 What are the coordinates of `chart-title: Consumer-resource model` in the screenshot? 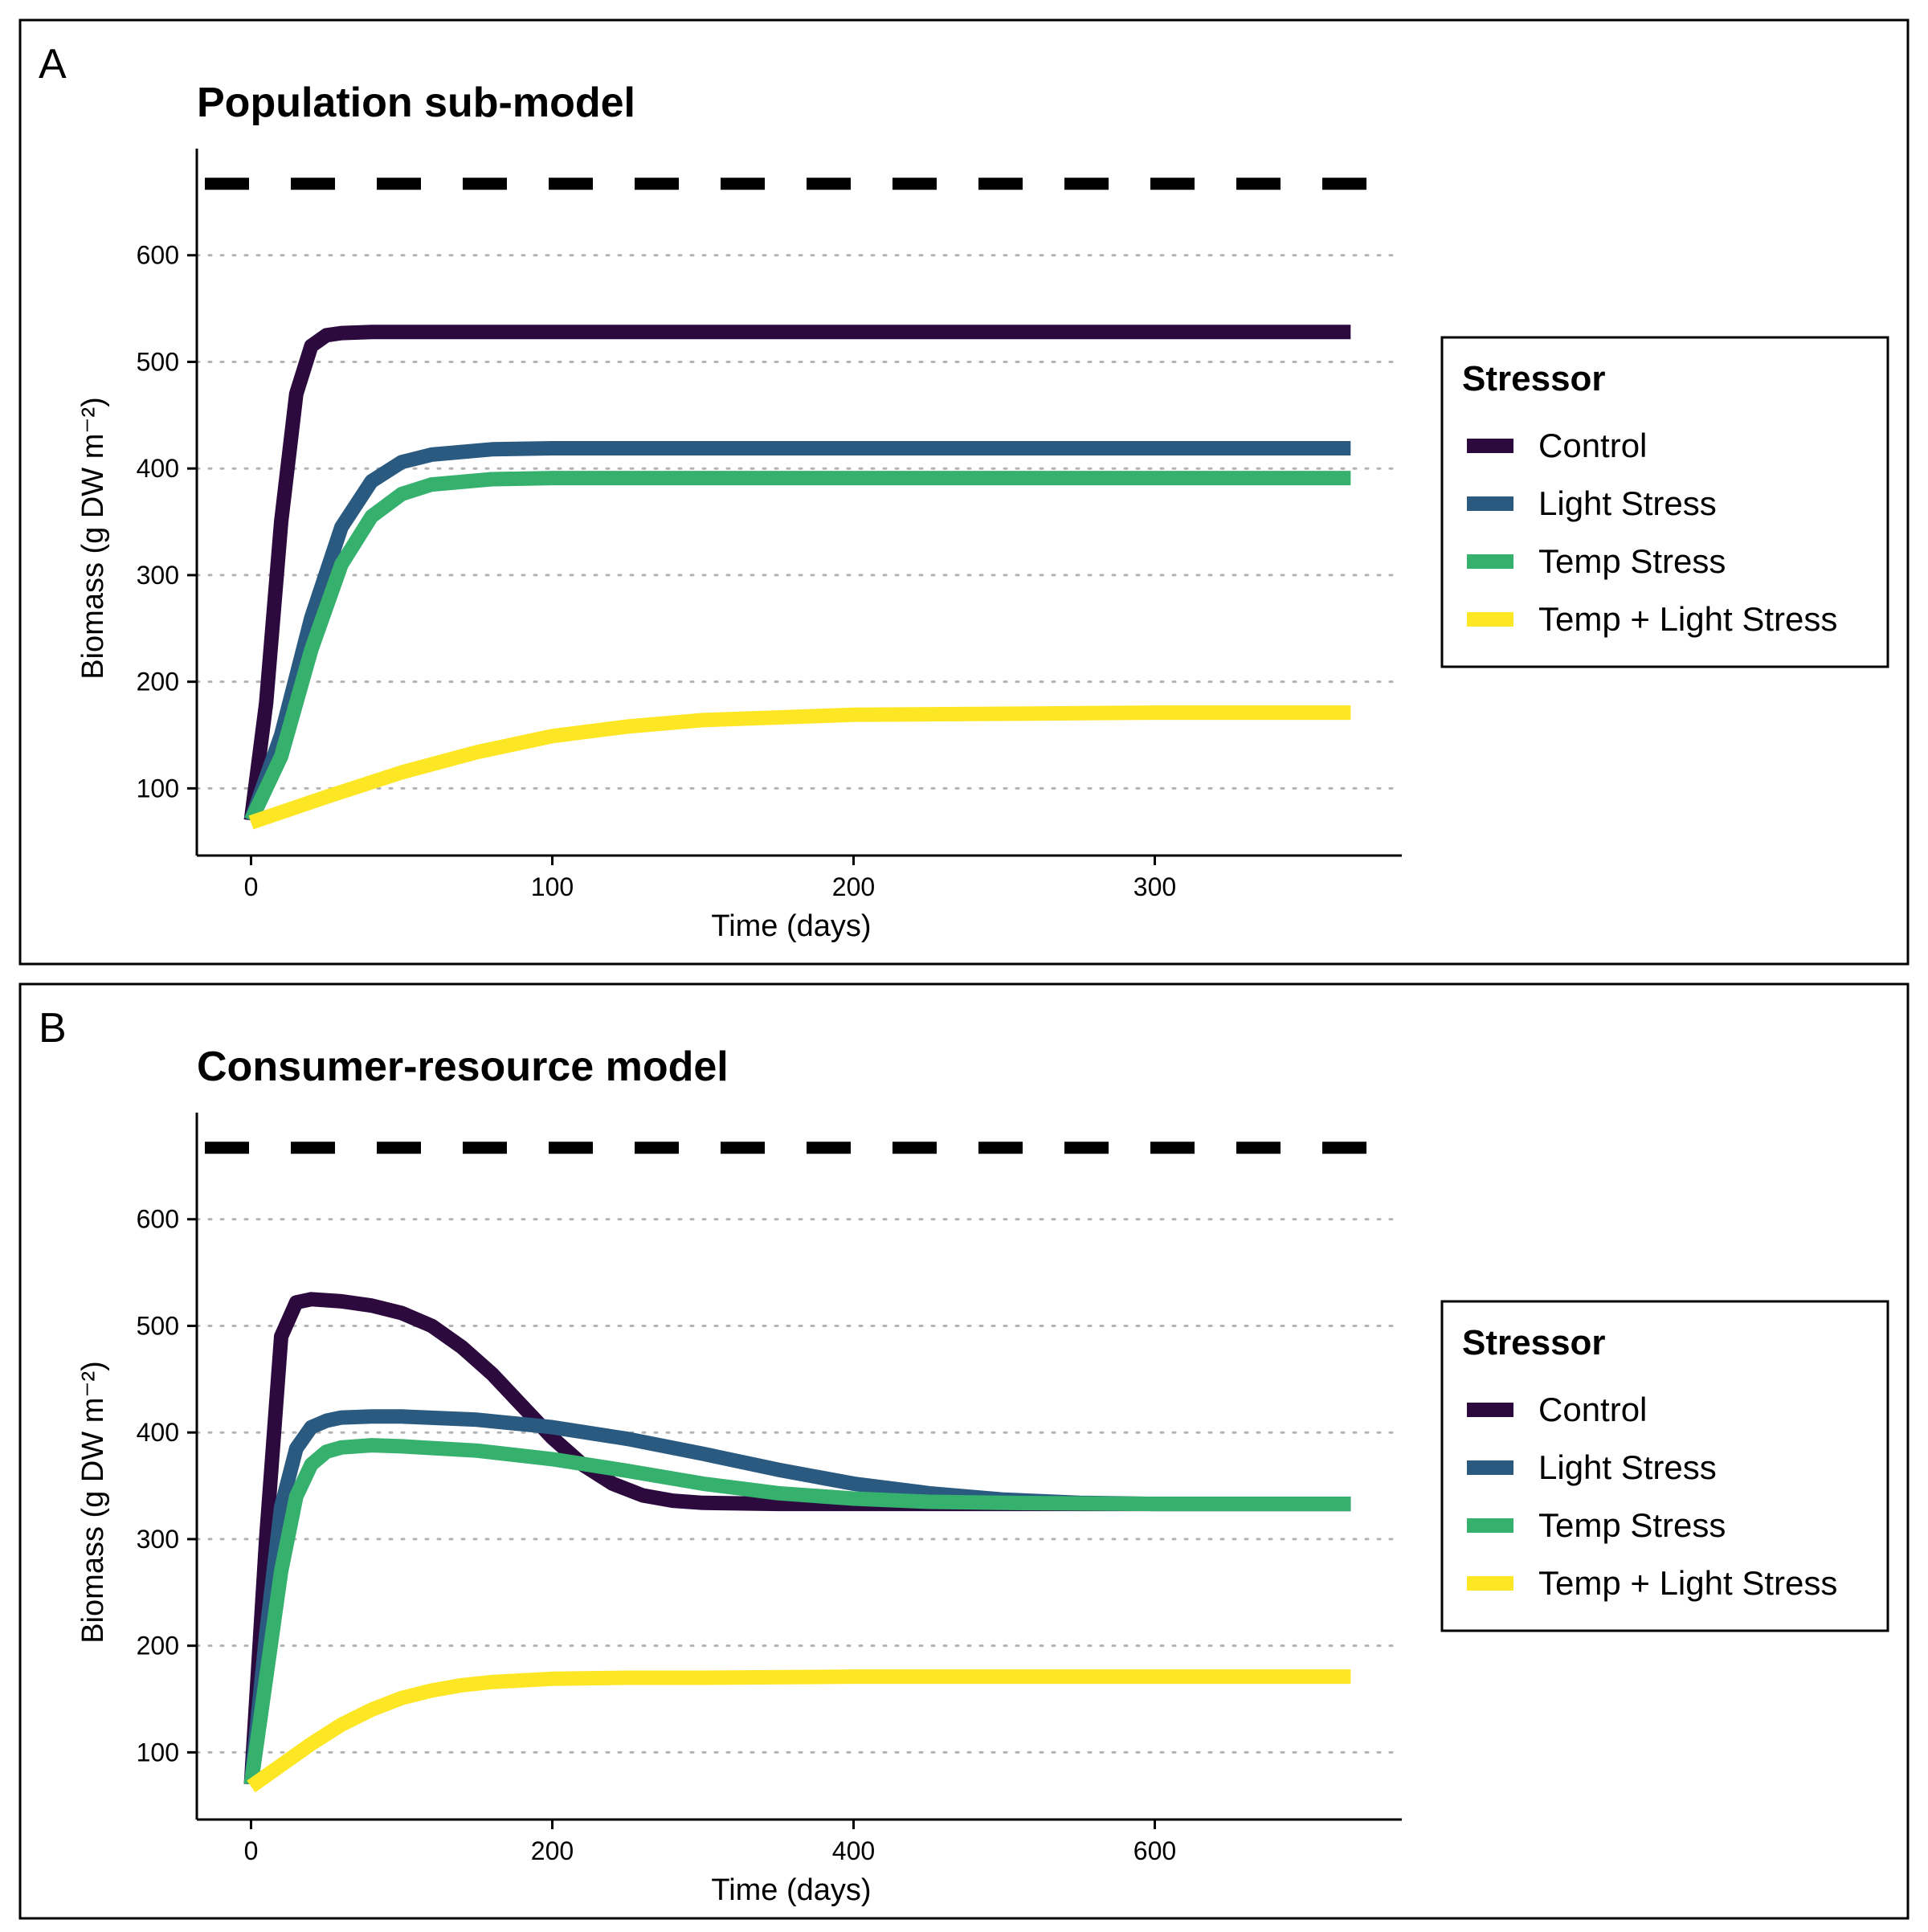 It's located at (463, 1067).